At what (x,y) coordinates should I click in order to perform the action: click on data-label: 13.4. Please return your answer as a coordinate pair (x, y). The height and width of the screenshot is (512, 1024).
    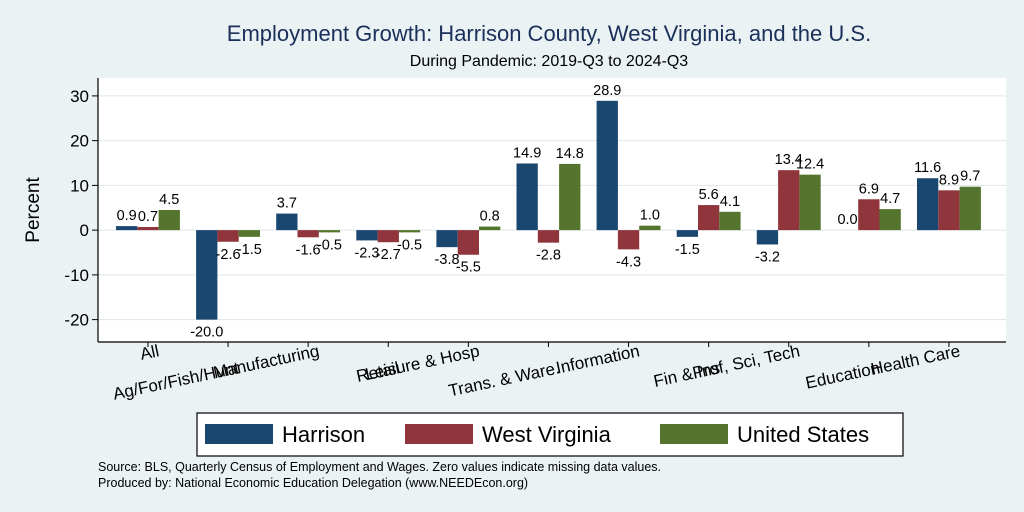
    Looking at the image, I should click on (789, 160).